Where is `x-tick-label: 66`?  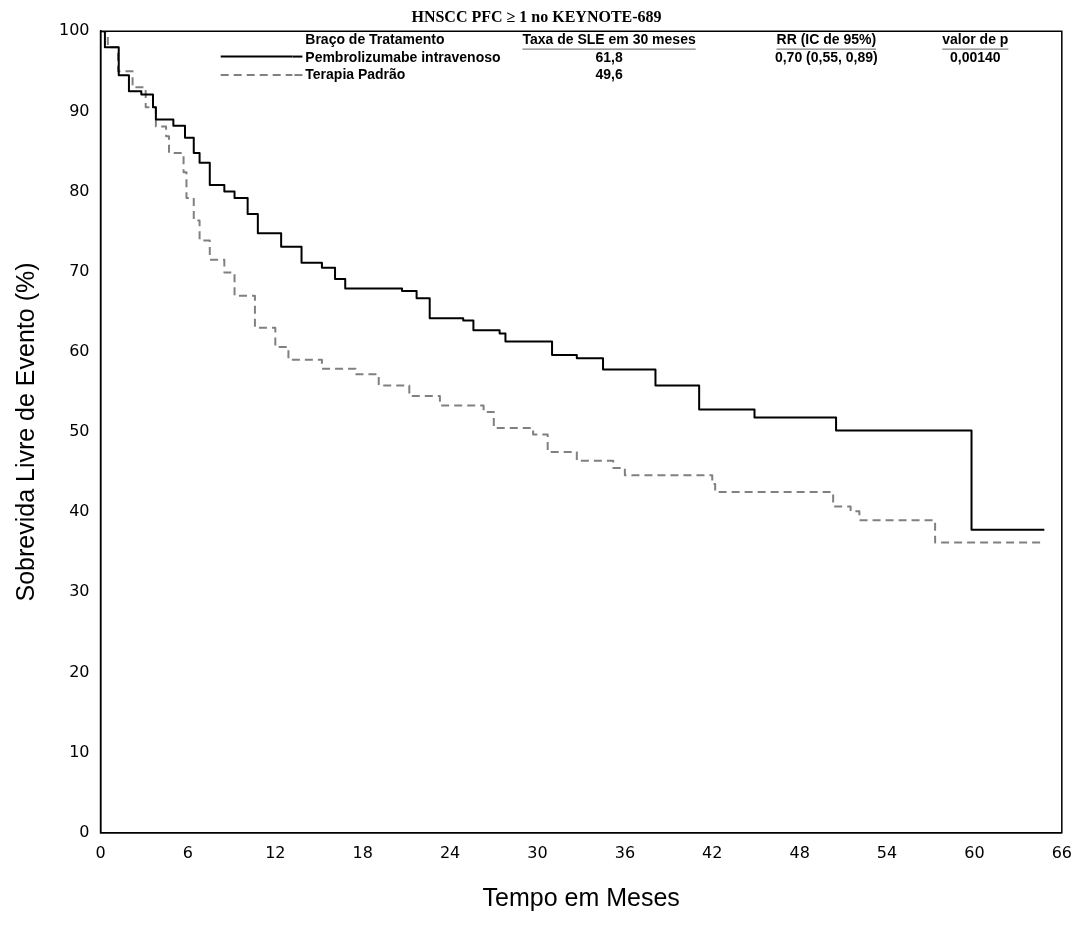 x-tick-label: 66 is located at coordinates (1061, 852).